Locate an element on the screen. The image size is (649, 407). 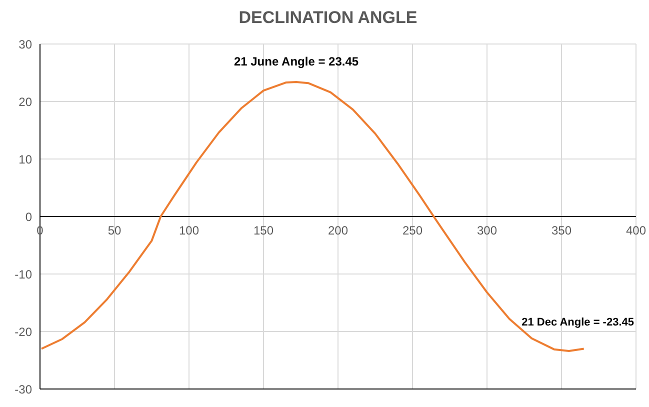
y-tick-label: -20 is located at coordinates (23, 331).